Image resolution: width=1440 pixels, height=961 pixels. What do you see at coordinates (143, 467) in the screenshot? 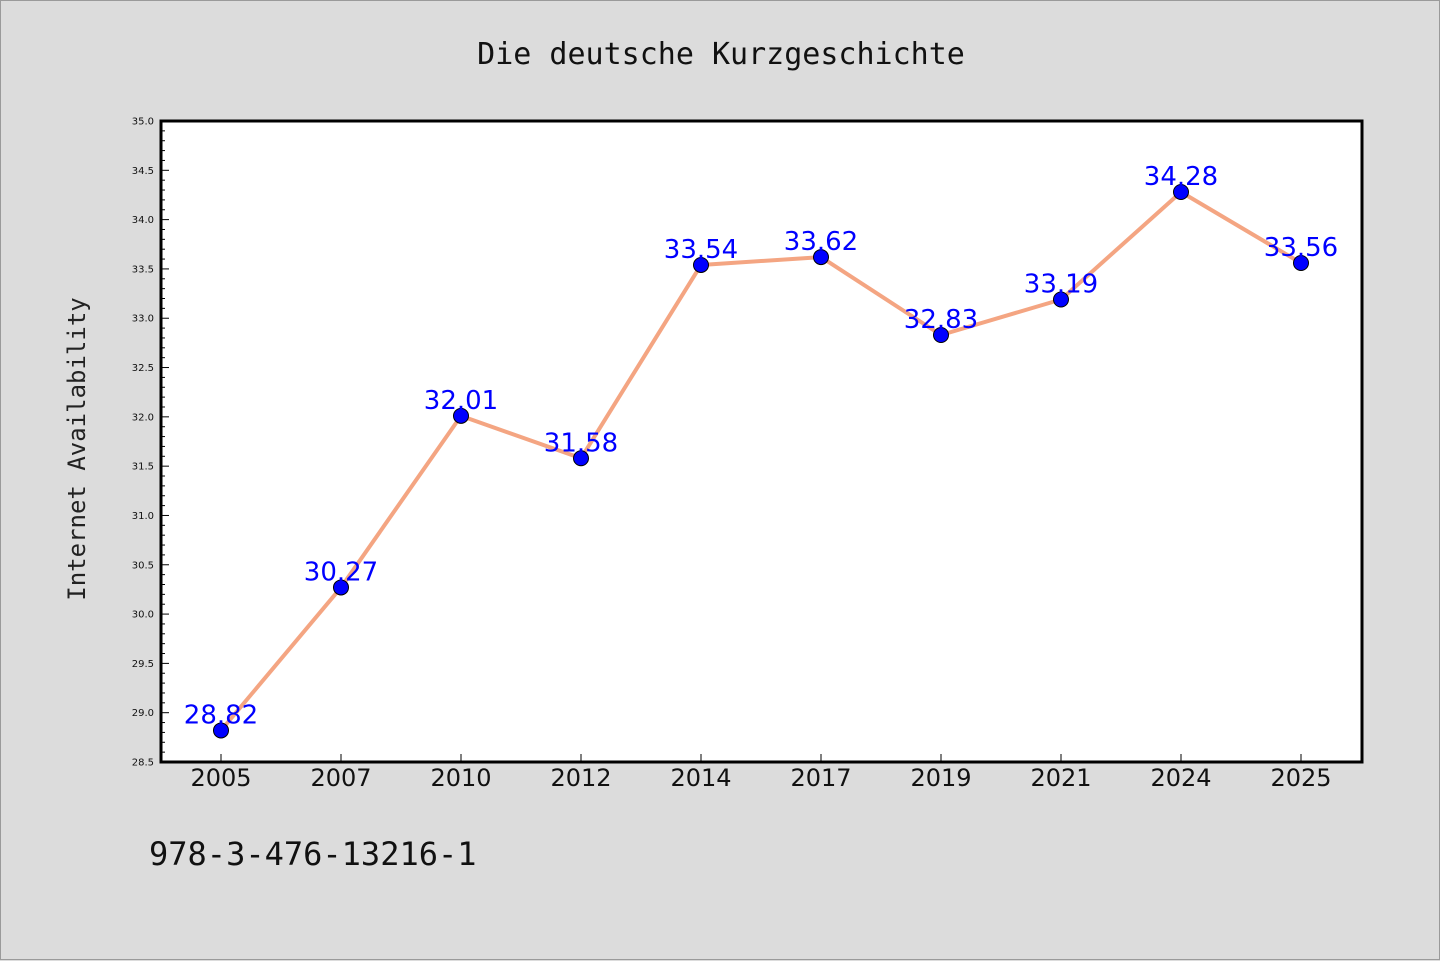
I see `y-tick-label: 31.5` at bounding box center [143, 467].